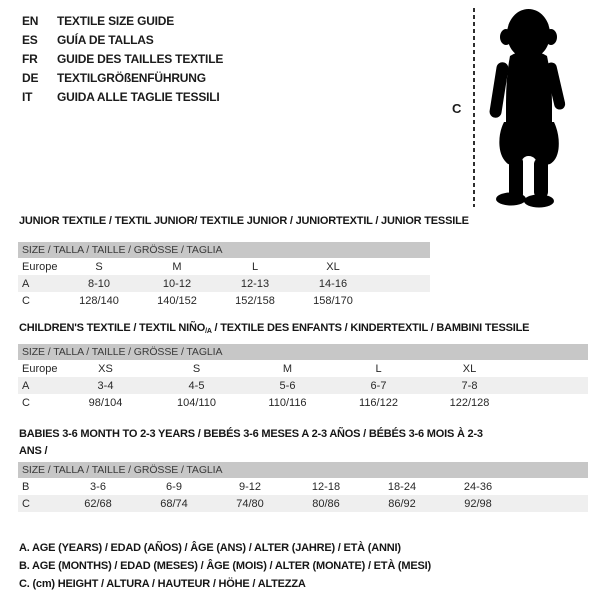  I want to click on toddler-silhouette-image, so click(527, 108).